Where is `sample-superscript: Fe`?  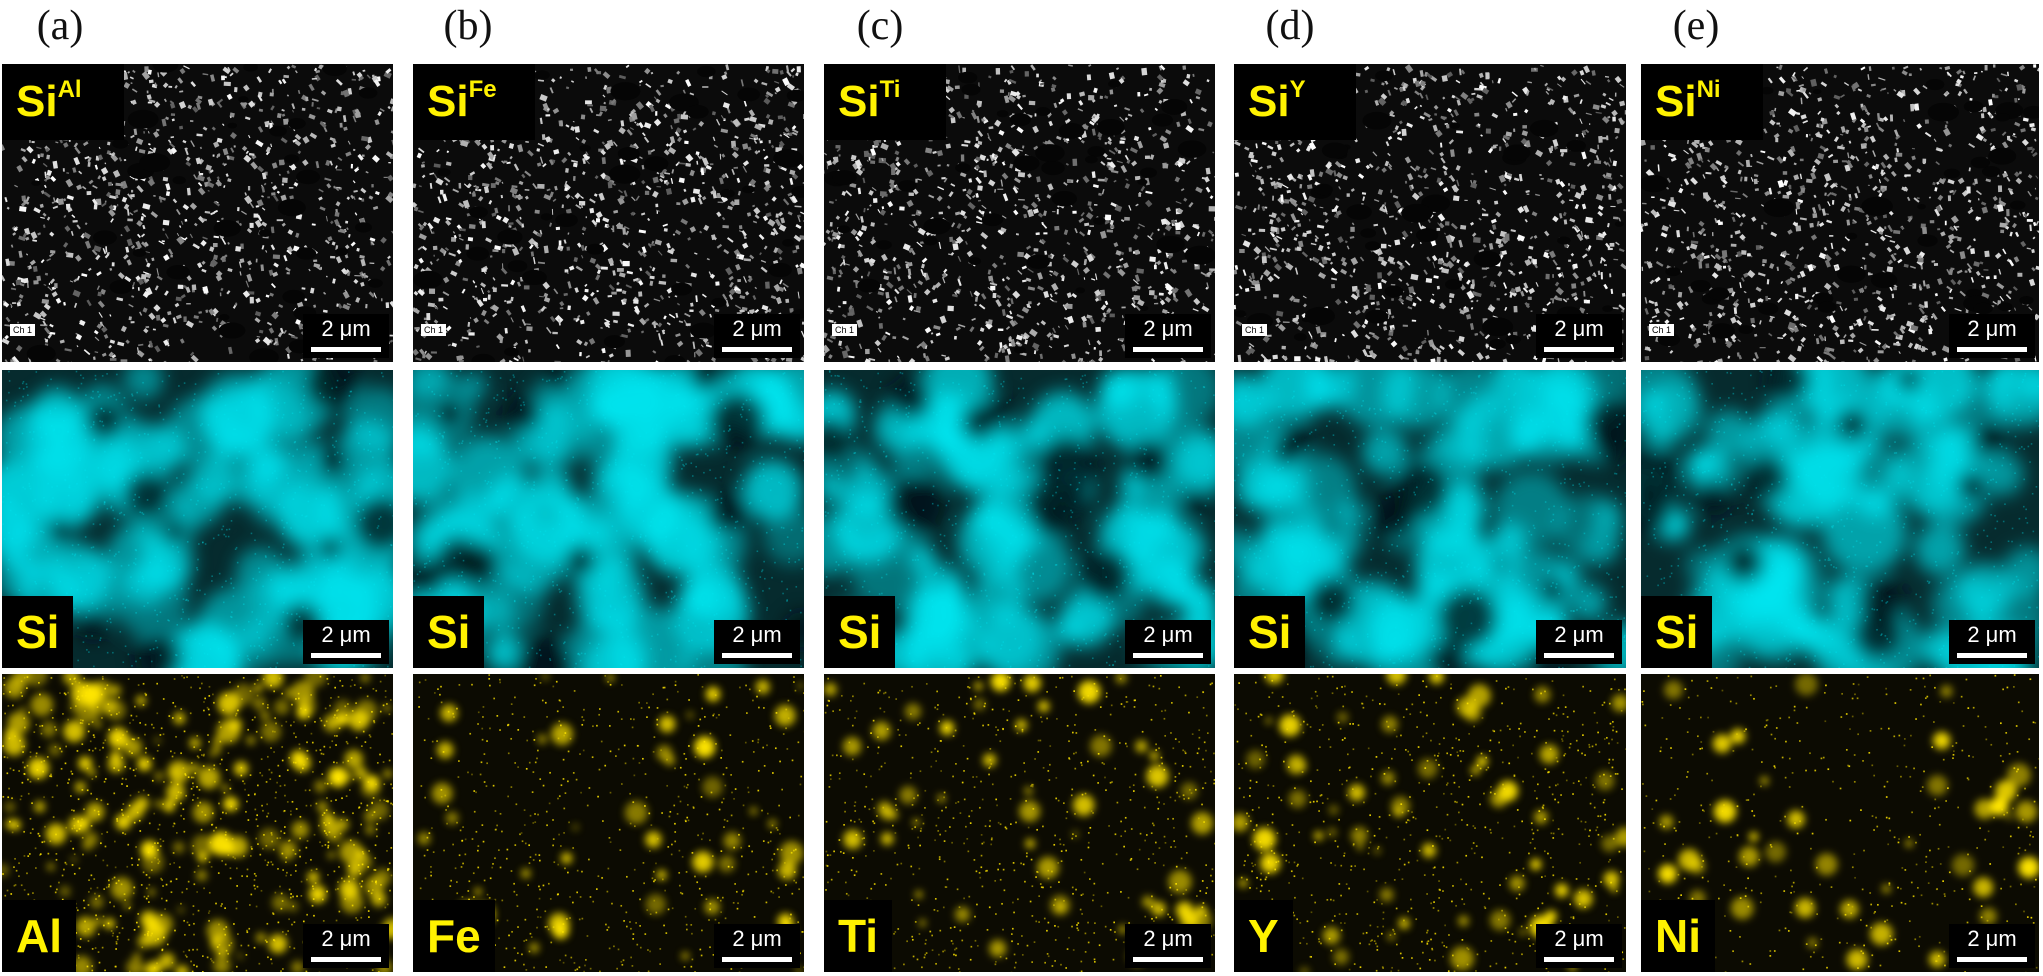
sample-superscript: Fe is located at coordinates (482, 89).